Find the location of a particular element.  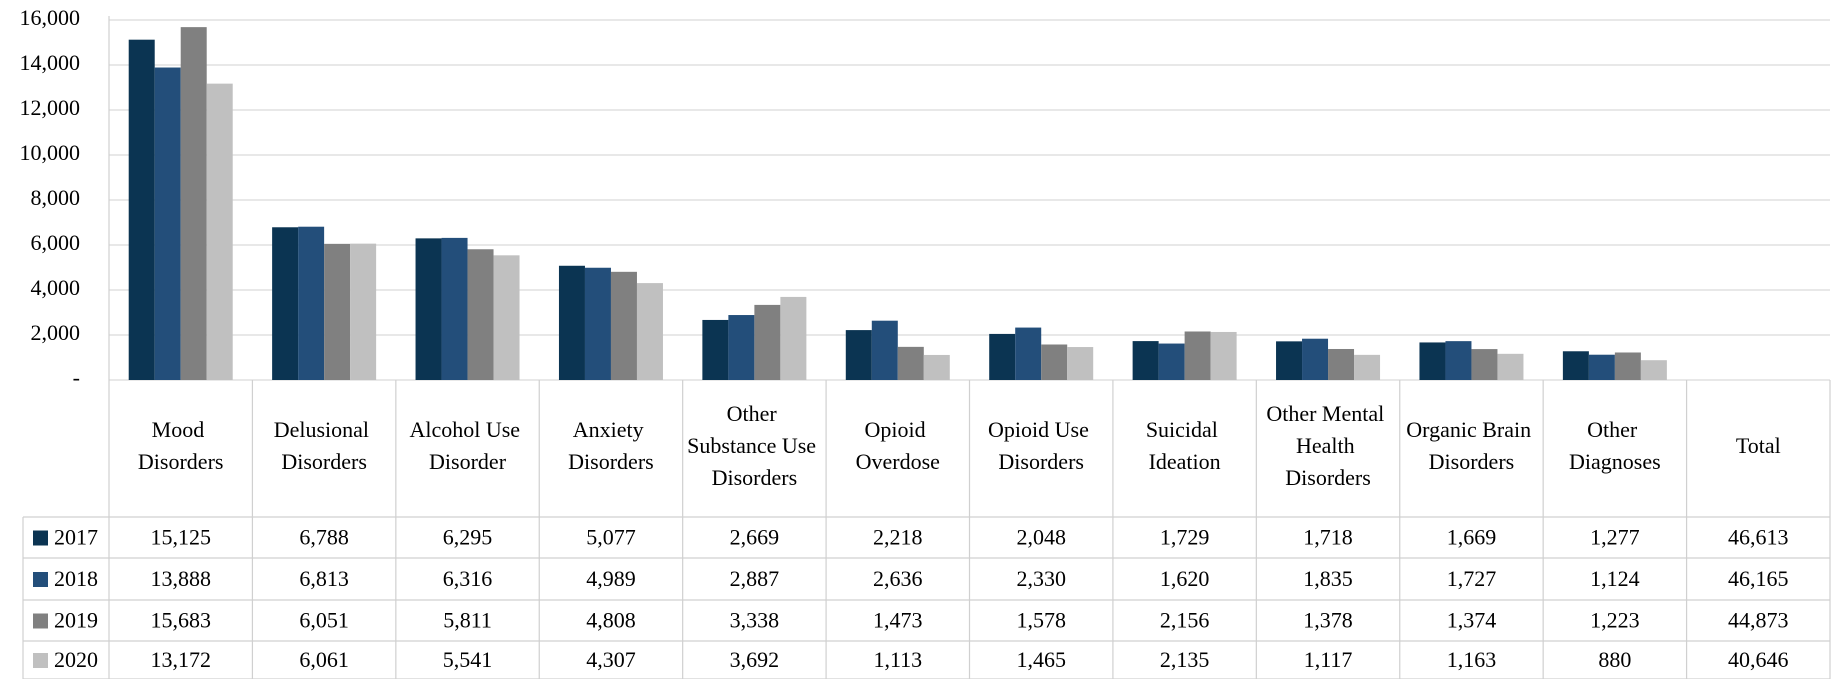

table-value: 2,156 is located at coordinates (1185, 620).